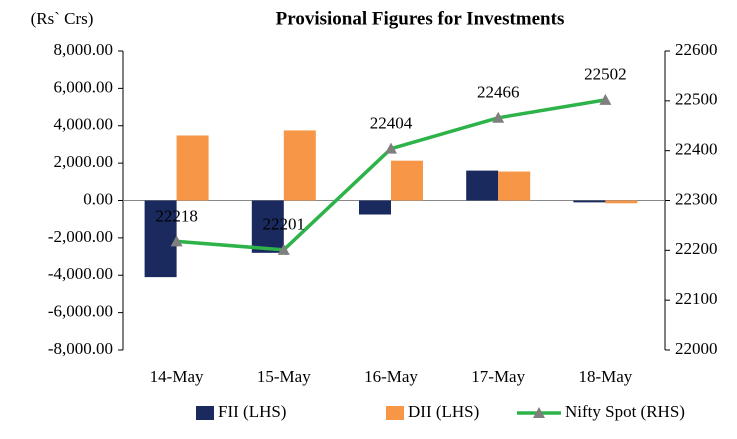  What do you see at coordinates (98, 198) in the screenshot?
I see `y-tick-label: 0.00` at bounding box center [98, 198].